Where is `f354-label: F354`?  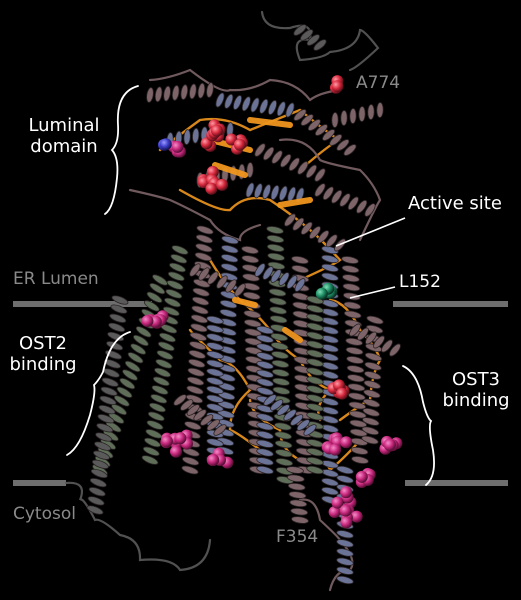 f354-label: F354 is located at coordinates (297, 537).